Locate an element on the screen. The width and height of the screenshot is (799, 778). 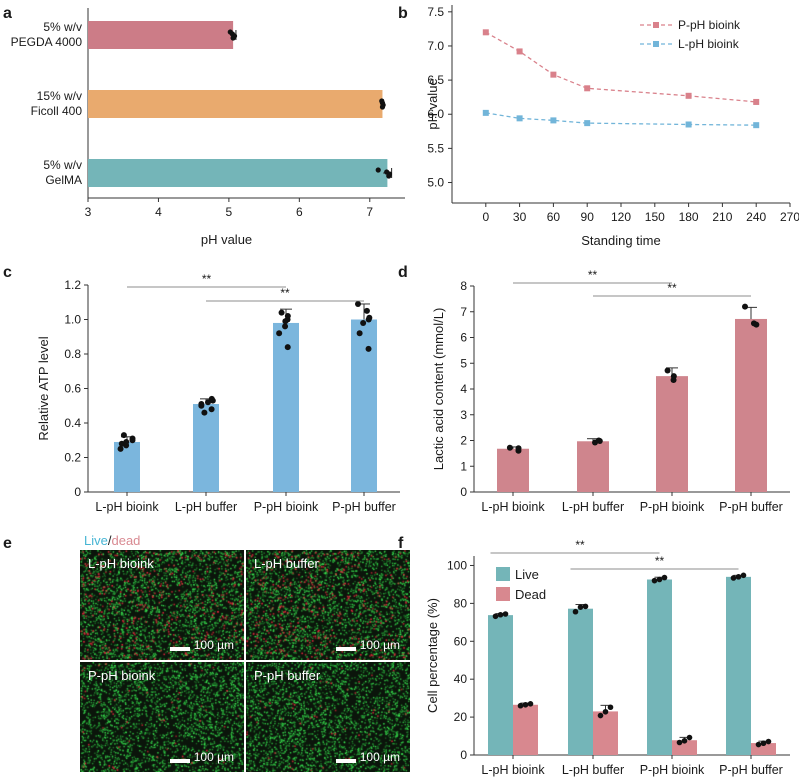
legend-dead-text: dead is located at coordinates (126, 540).